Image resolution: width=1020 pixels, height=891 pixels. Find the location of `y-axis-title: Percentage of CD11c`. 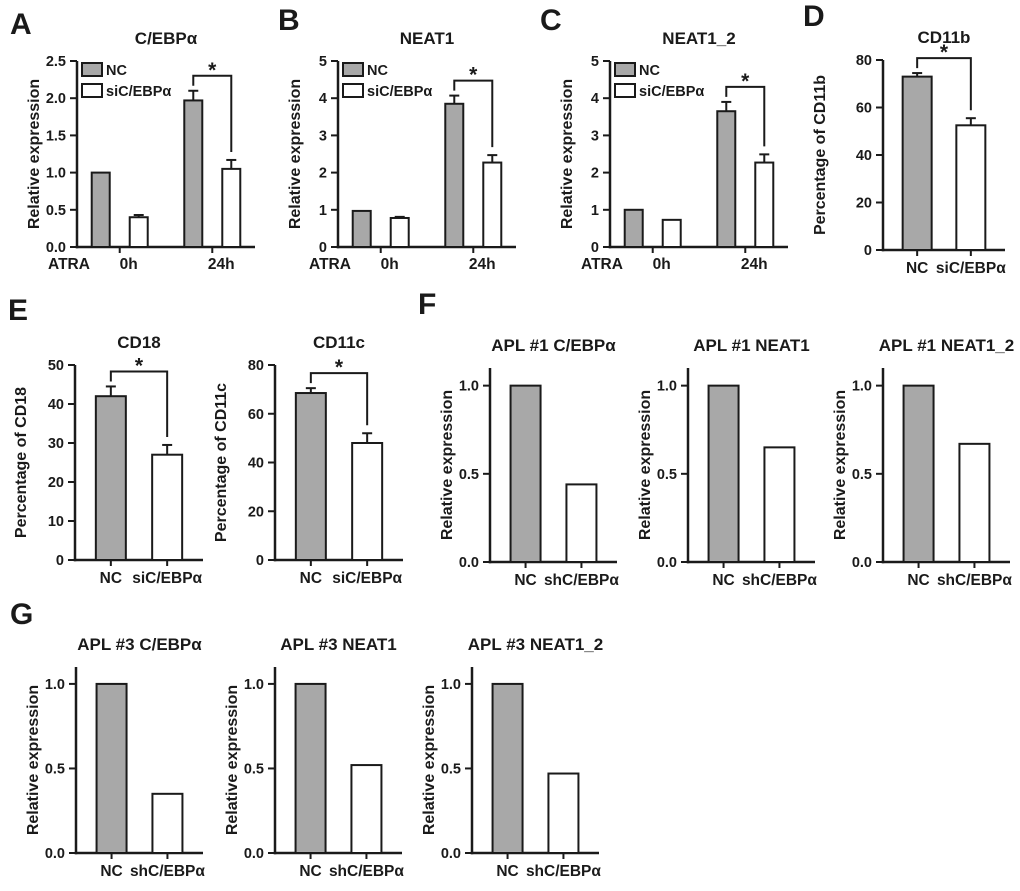

y-axis-title: Percentage of CD11c is located at coordinates (221, 462).